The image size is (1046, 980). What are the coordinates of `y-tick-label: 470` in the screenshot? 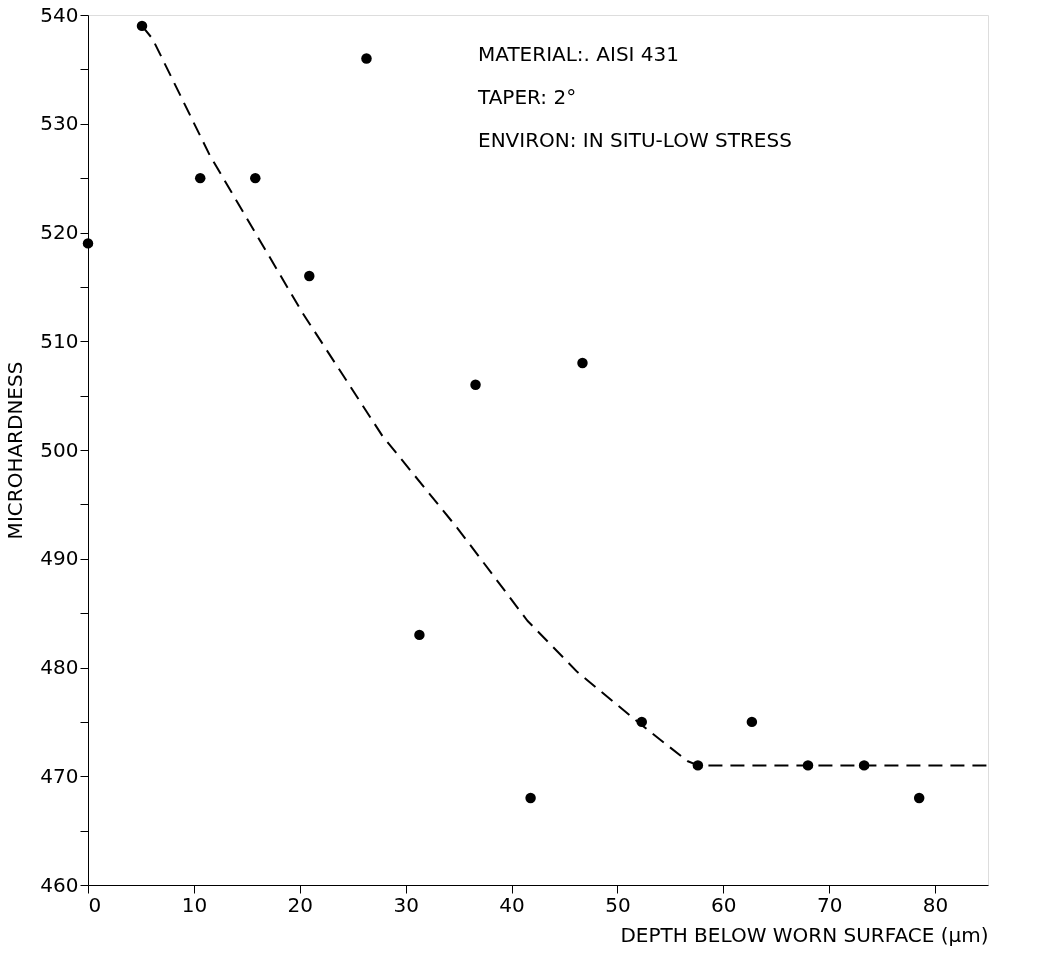 It's located at (59, 775).